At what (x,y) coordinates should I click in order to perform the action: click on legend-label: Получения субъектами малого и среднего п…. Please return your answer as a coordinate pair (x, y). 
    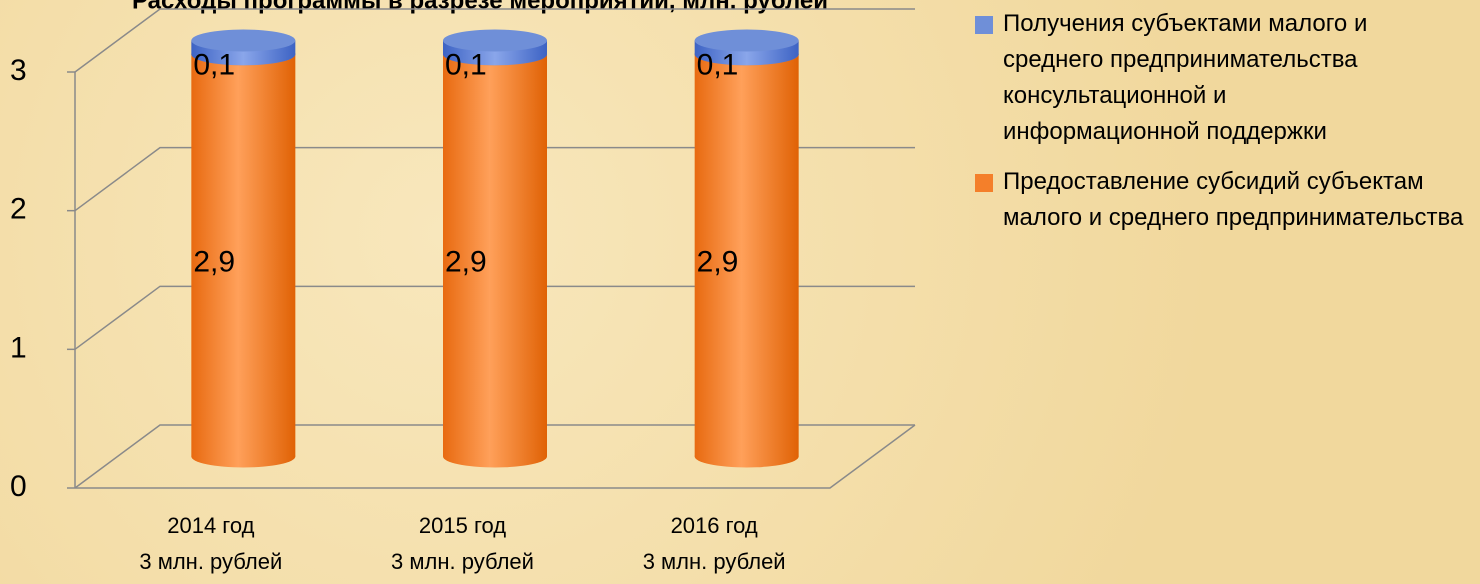
    Looking at the image, I should click on (1185, 77).